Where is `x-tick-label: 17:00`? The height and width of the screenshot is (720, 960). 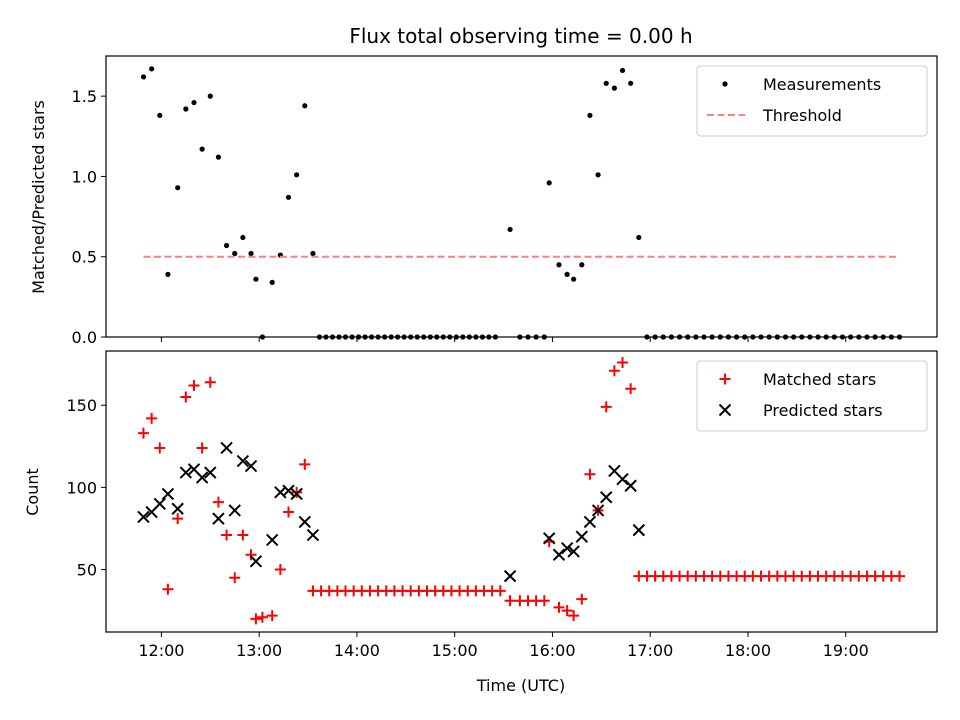
x-tick-label: 17:00 is located at coordinates (650, 650).